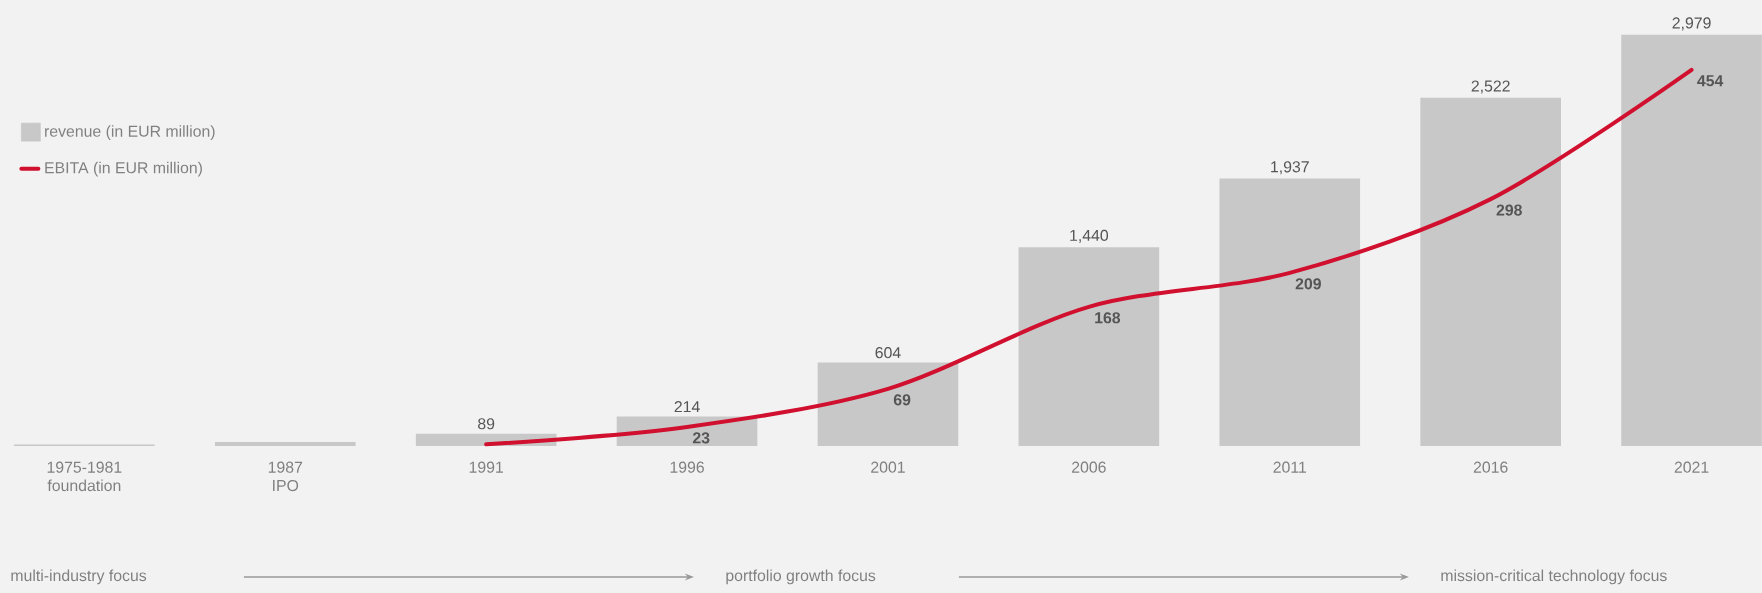  What do you see at coordinates (84, 476) in the screenshot?
I see `x-tick-label: 1975-1981 foundation` at bounding box center [84, 476].